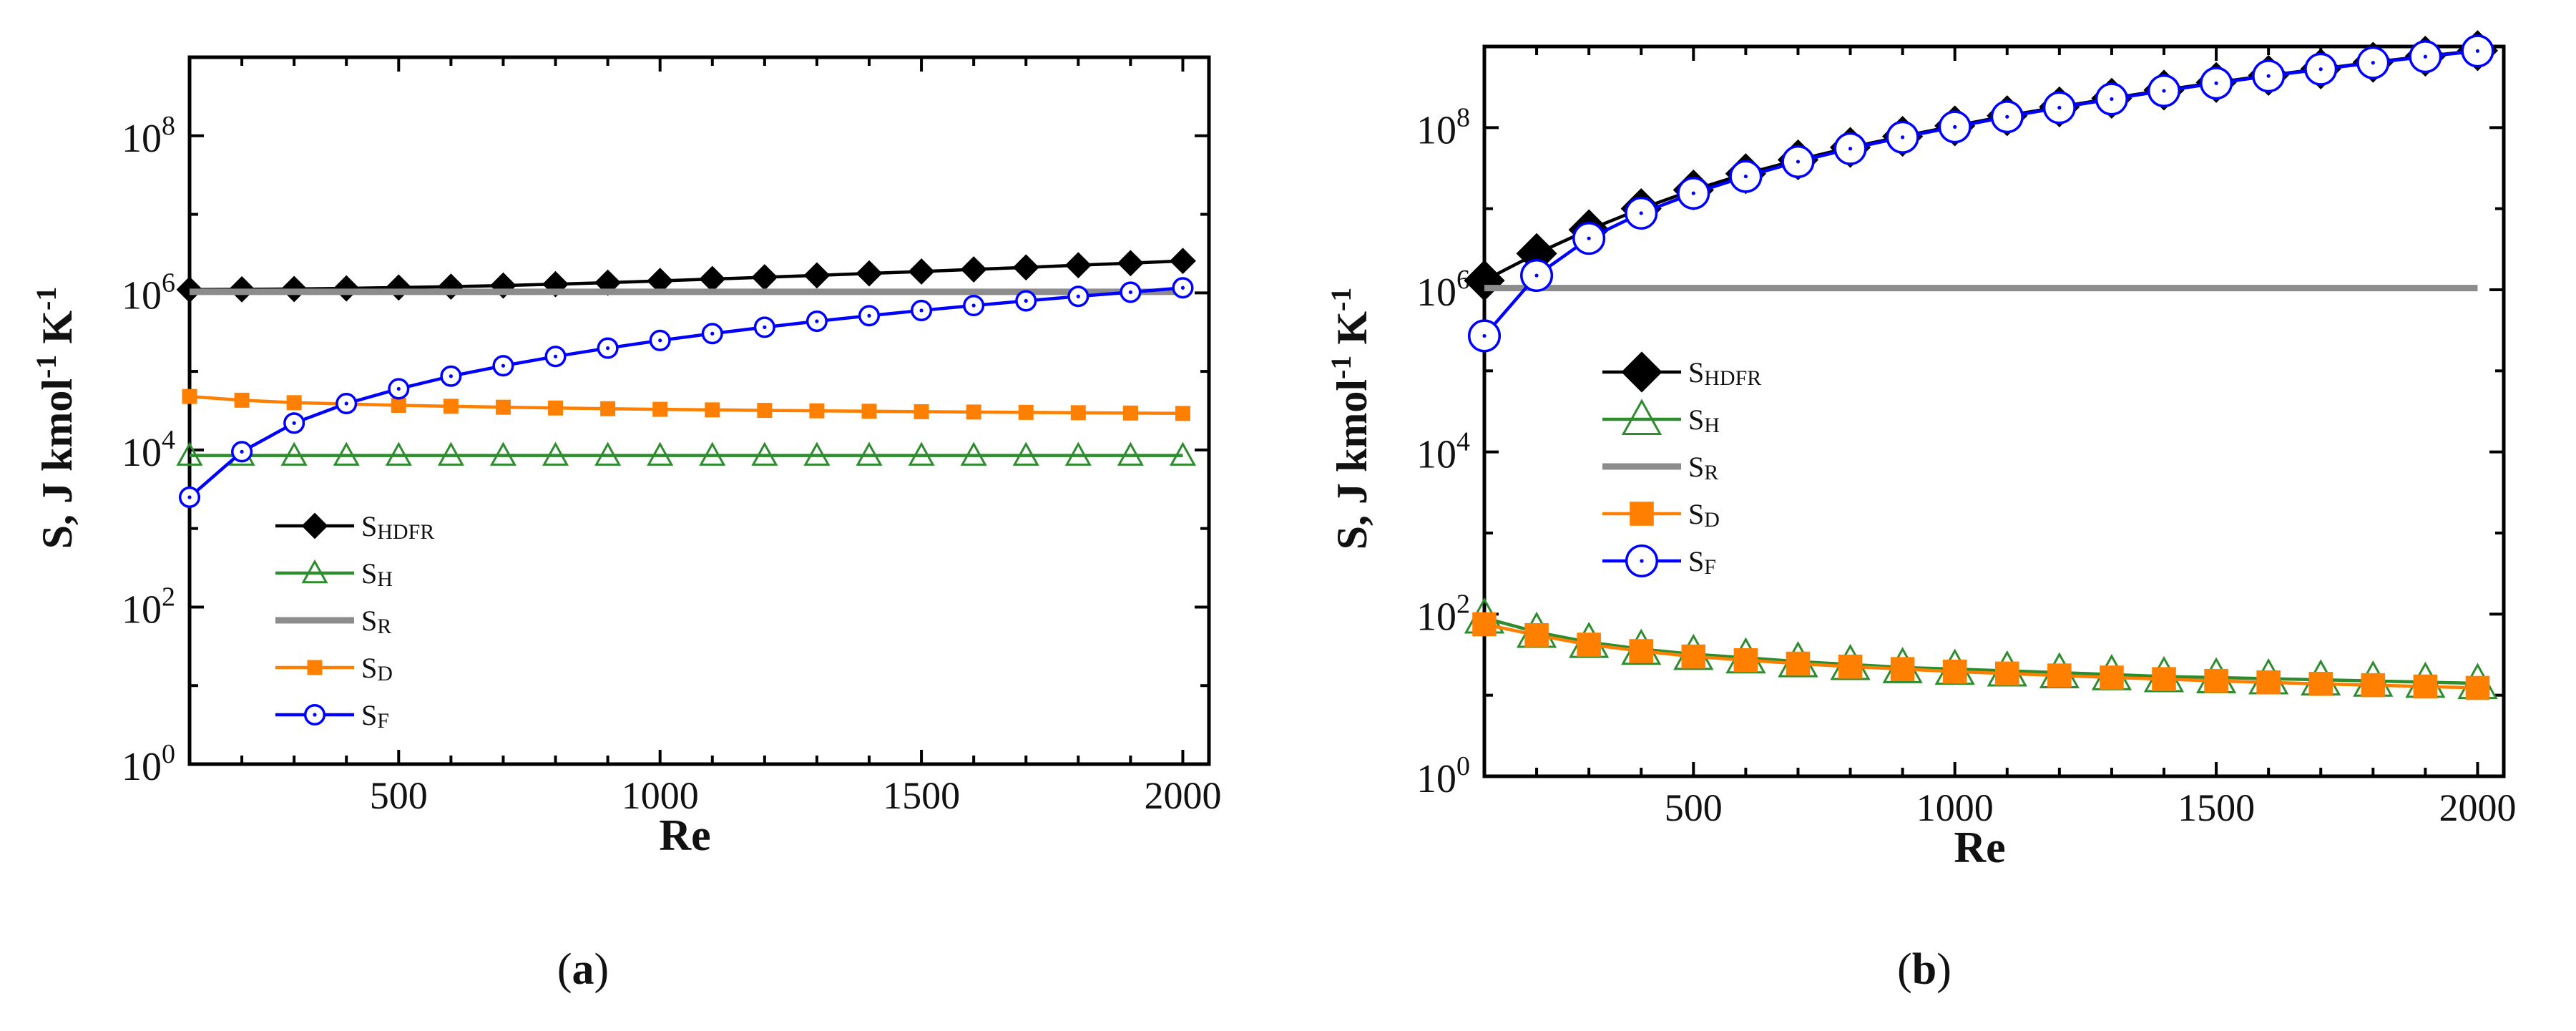  What do you see at coordinates (399, 795) in the screenshot?
I see `x-tick-label: 500` at bounding box center [399, 795].